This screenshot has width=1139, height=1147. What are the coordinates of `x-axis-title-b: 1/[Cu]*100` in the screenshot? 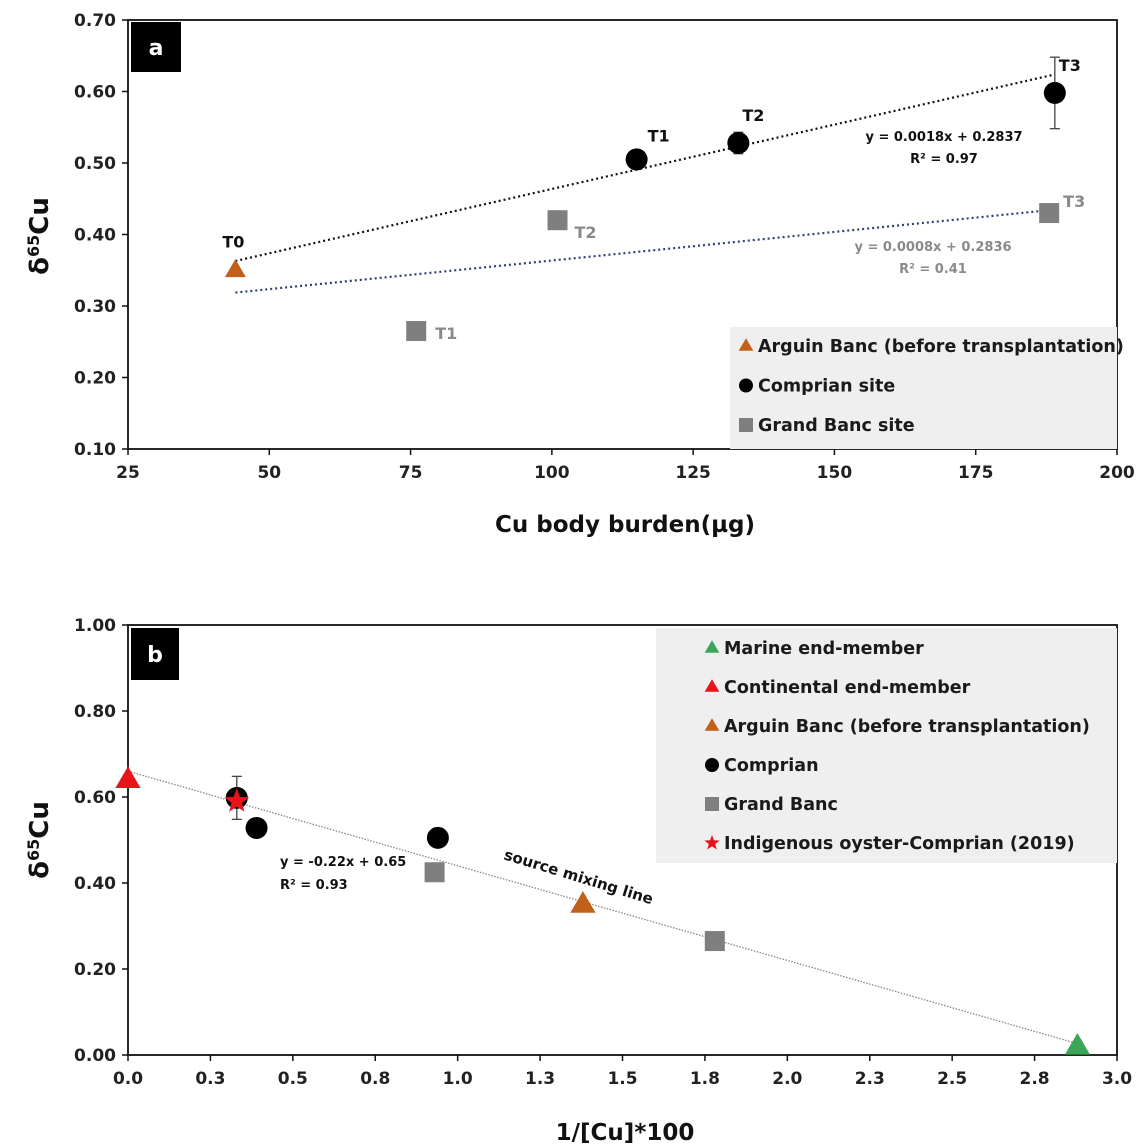 It's located at (625, 1133).